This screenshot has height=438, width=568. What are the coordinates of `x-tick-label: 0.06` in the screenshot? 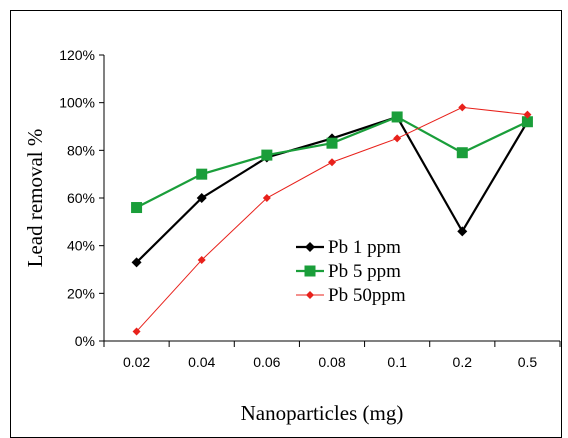 It's located at (266, 362).